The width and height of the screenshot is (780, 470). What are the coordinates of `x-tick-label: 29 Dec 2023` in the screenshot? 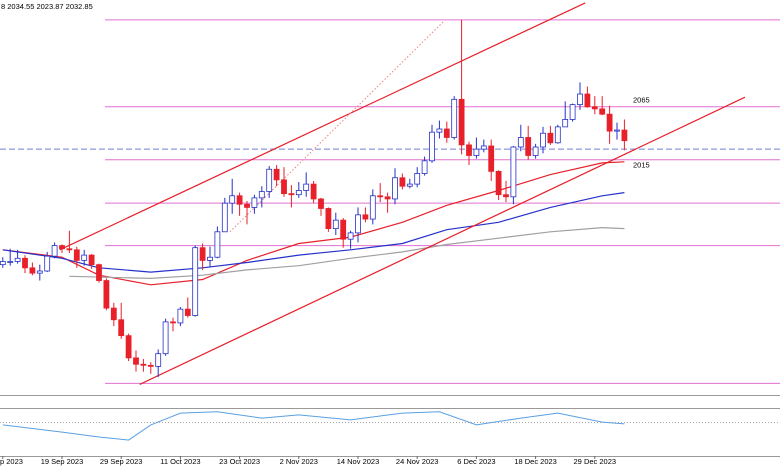 It's located at (595, 461).